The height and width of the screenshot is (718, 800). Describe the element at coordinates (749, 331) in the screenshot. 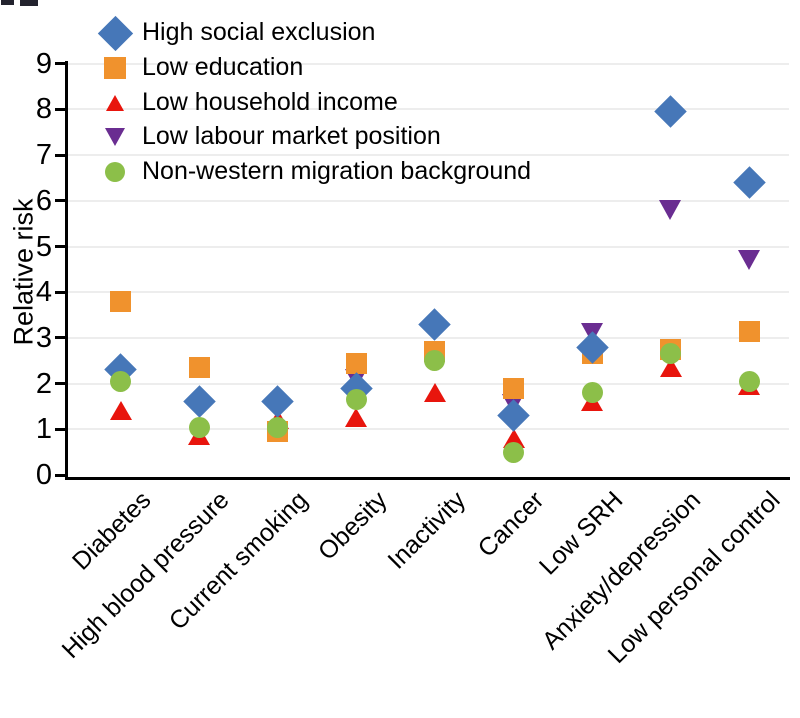

I see `low-education-marker-low-personal-control` at that location.